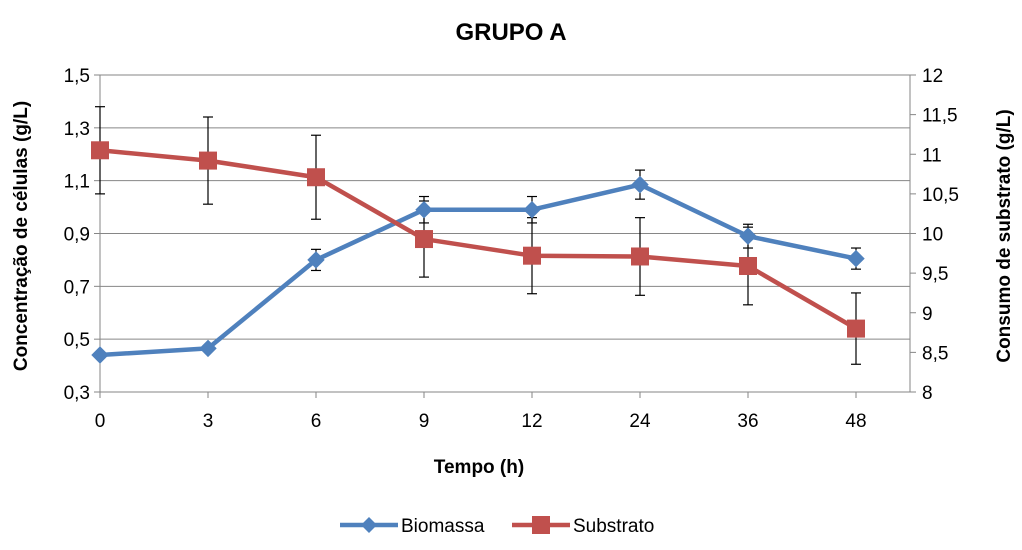 This screenshot has height=550, width=1022. What do you see at coordinates (855, 421) in the screenshot?
I see `x-tick-label: 48` at bounding box center [855, 421].